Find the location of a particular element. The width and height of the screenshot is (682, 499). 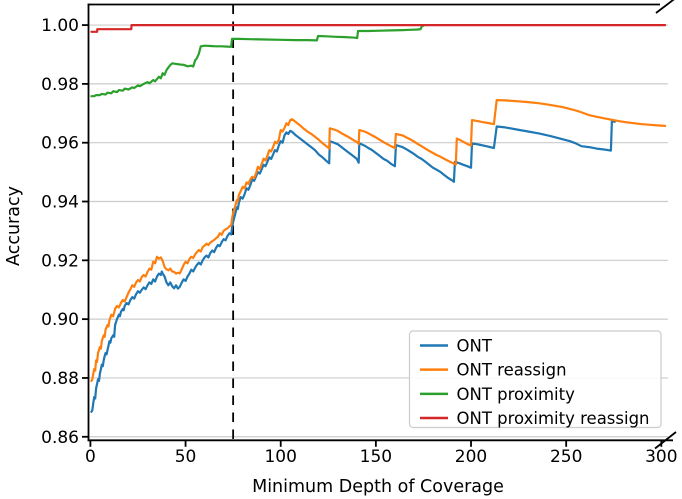

x-tick-label-50: 50 is located at coordinates (186, 457).